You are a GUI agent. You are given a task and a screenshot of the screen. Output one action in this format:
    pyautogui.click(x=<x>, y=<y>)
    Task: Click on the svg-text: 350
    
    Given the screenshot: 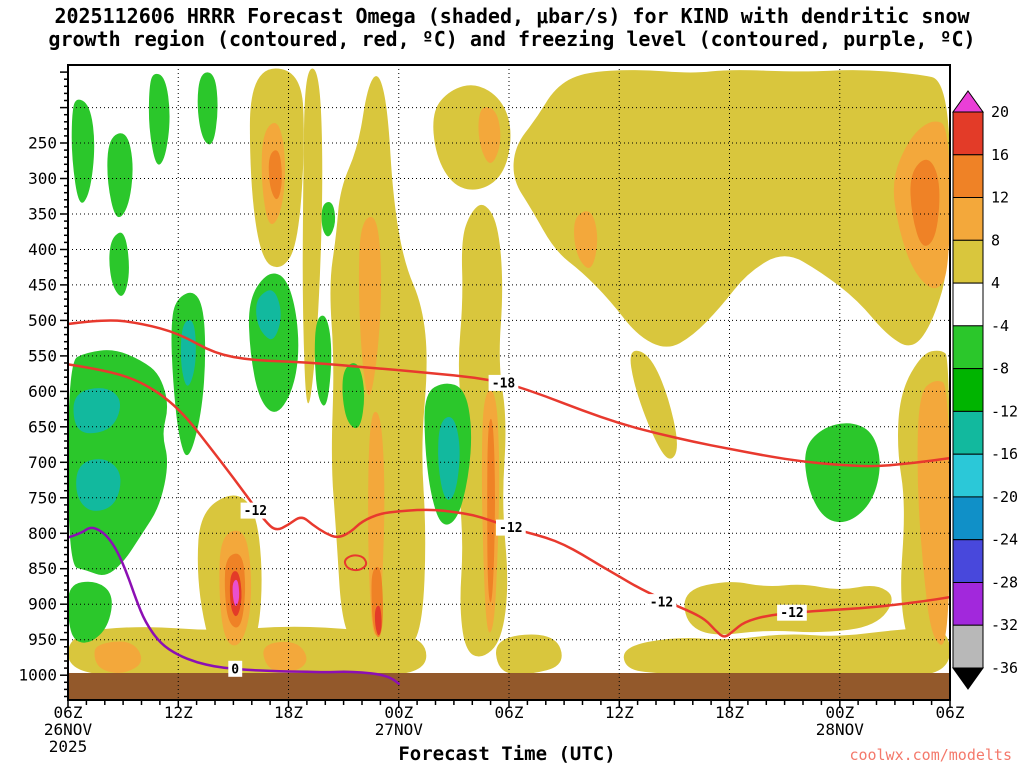 What is the action you would take?
    pyautogui.click(x=42, y=214)
    